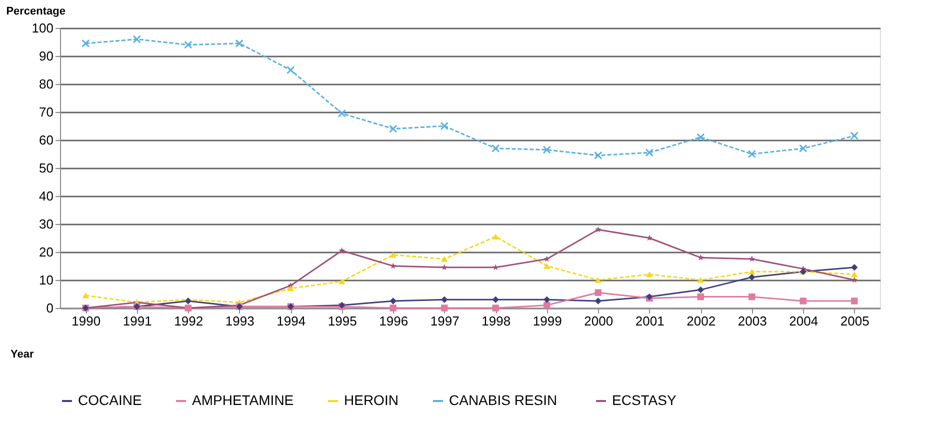 The height and width of the screenshot is (441, 927). What do you see at coordinates (189, 321) in the screenshot?
I see `x-tick-label: 1992` at bounding box center [189, 321].